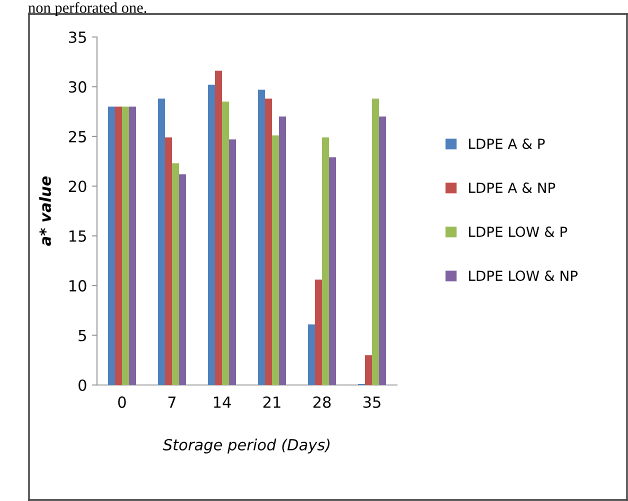 This screenshot has width=628, height=501. Describe the element at coordinates (78, 236) in the screenshot. I see `y-tick-label: 15` at that location.